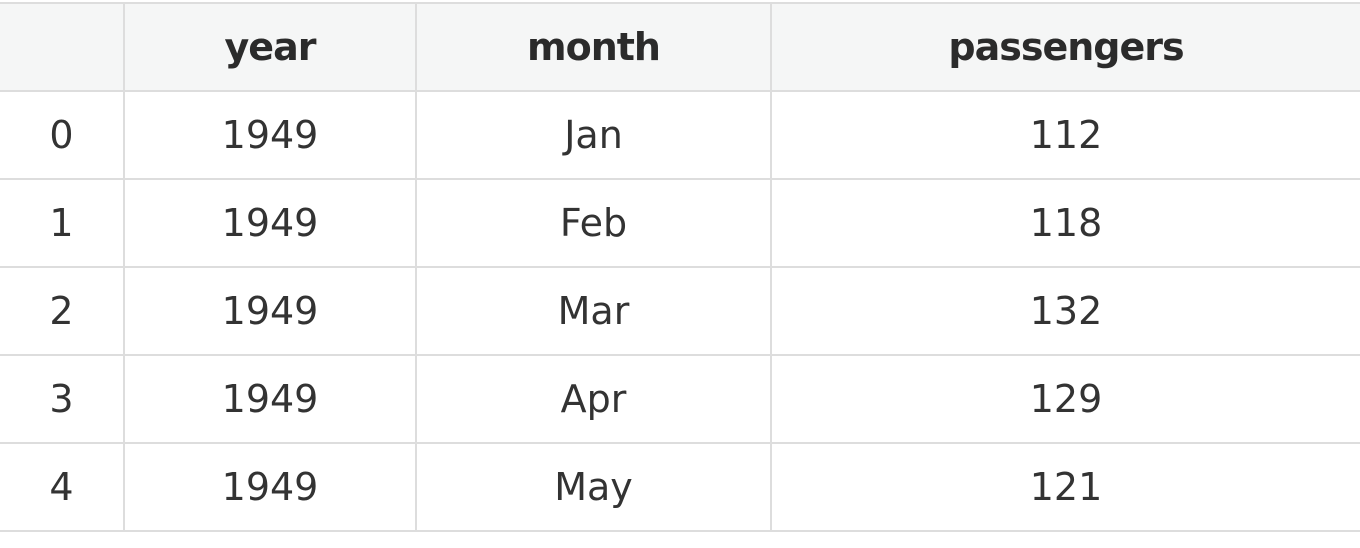 This screenshot has height=548, width=1360. I want to click on row-index: 2, so click(62, 311).